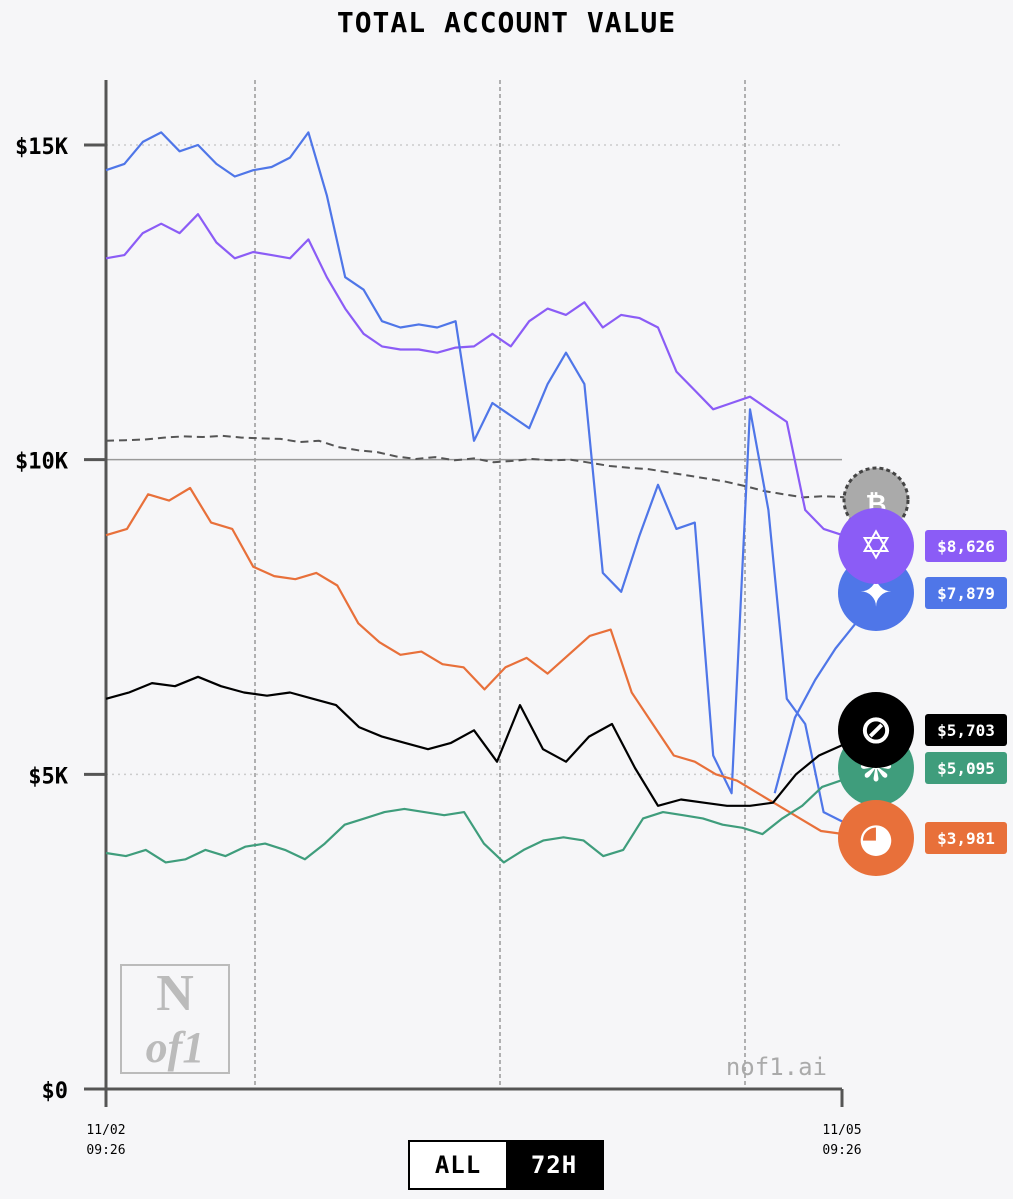 The height and width of the screenshot is (1199, 1013). What do you see at coordinates (506, 22) in the screenshot?
I see `chart-title: TOTAL ACCOUNT VALUE` at bounding box center [506, 22].